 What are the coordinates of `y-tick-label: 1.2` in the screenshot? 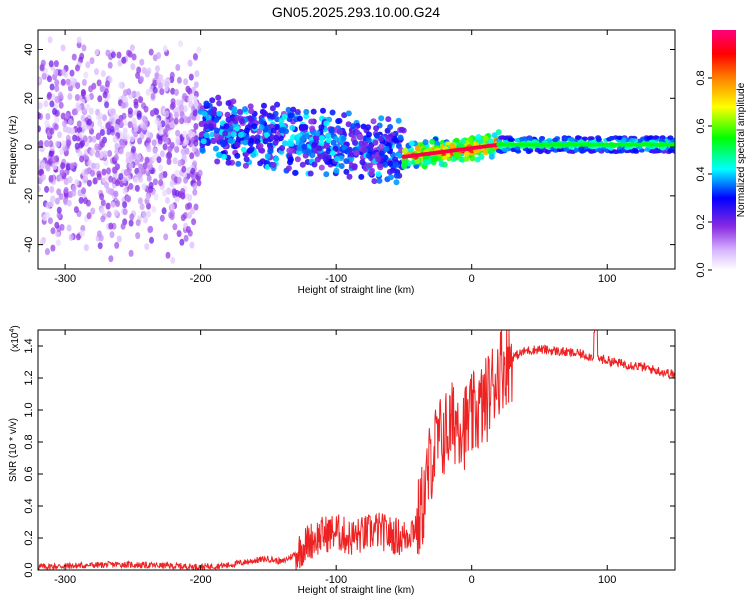 It's located at (29, 377).